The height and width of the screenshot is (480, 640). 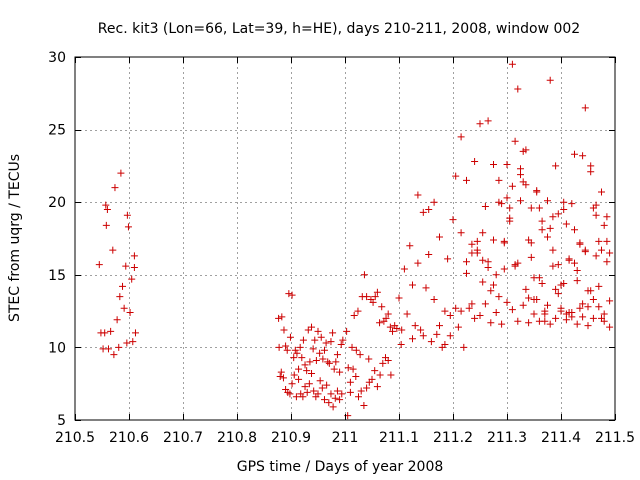 I want to click on y-tick-label: 25, so click(x=57, y=131).